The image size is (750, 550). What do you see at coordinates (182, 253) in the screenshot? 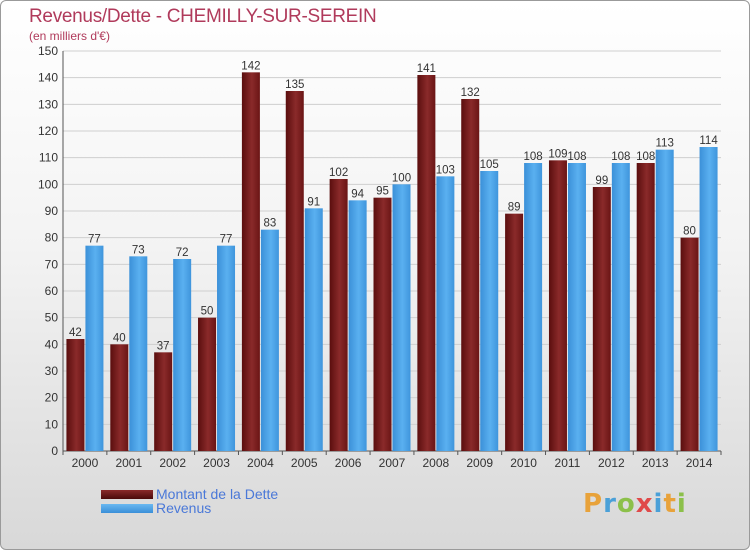
I see `revenue-value-label: 72` at bounding box center [182, 253].